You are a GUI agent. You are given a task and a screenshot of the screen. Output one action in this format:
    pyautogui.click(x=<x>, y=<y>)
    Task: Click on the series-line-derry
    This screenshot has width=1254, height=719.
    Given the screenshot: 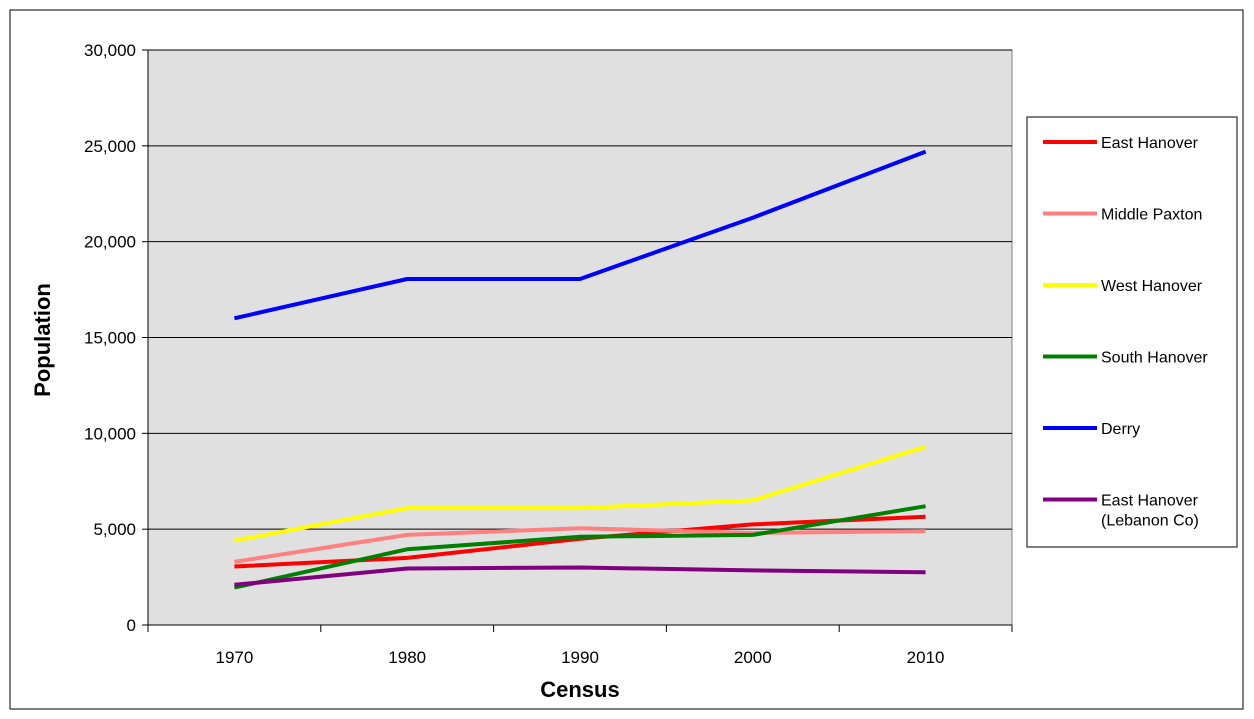 What is the action you would take?
    pyautogui.click(x=580, y=235)
    